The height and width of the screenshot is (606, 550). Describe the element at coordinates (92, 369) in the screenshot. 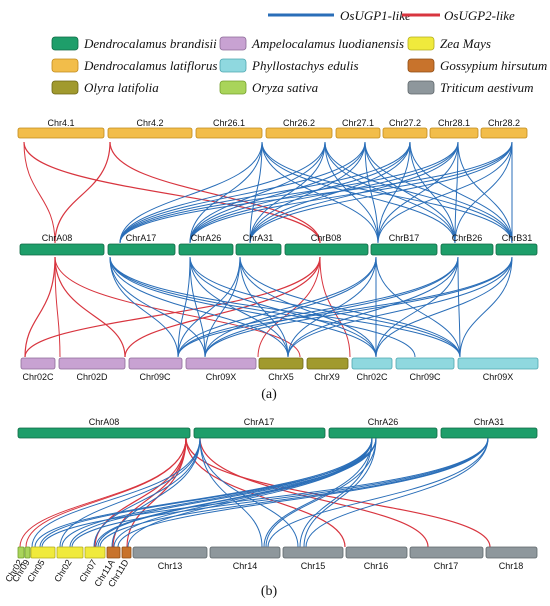

I see `chromosome: Chr02D` at that location.